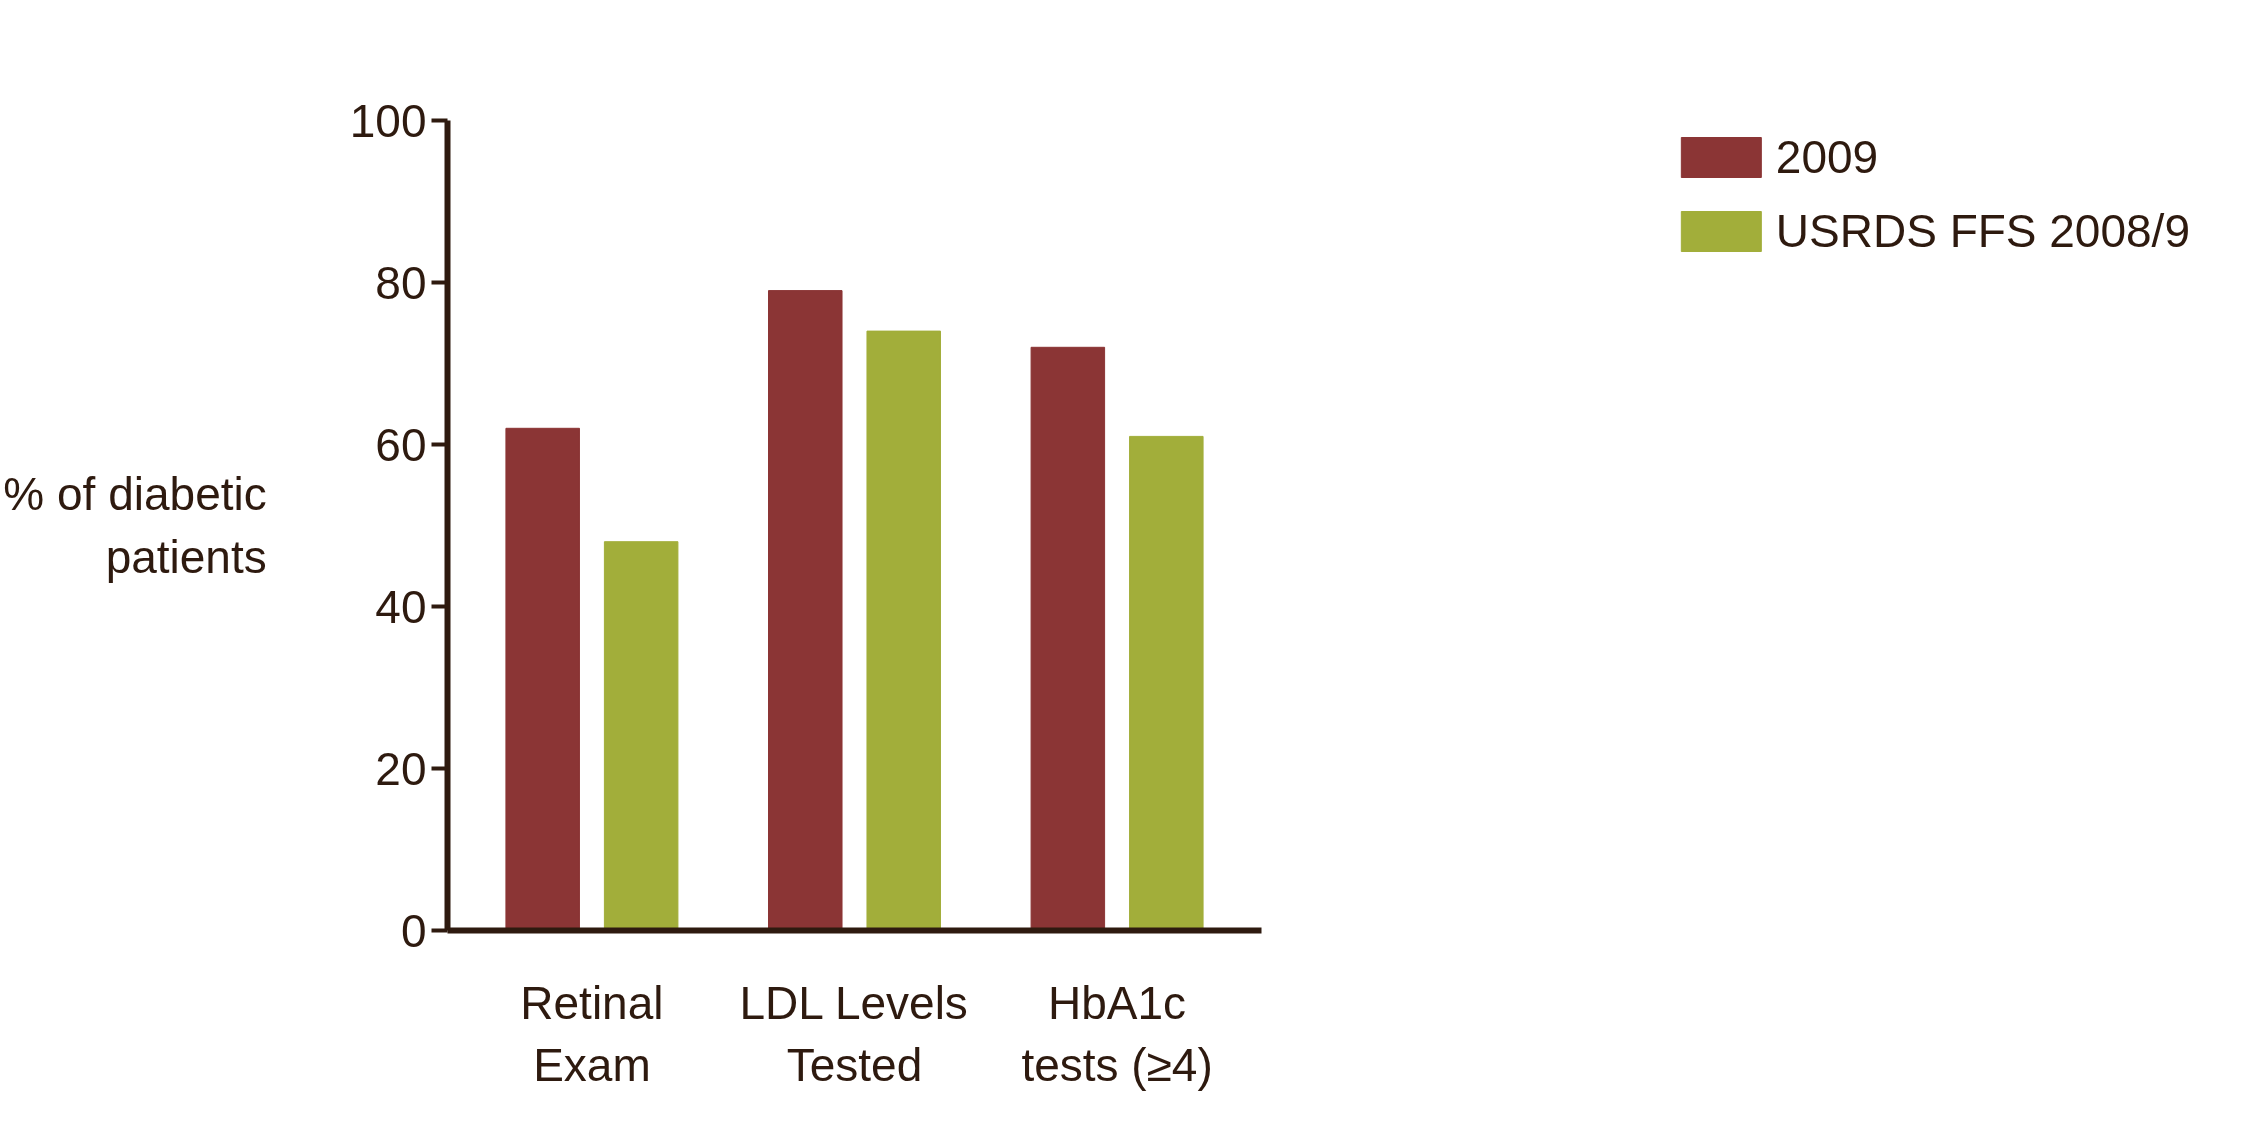 This screenshot has height=1136, width=2248. What do you see at coordinates (401, 282) in the screenshot?
I see `y-tick-label: 80` at bounding box center [401, 282].